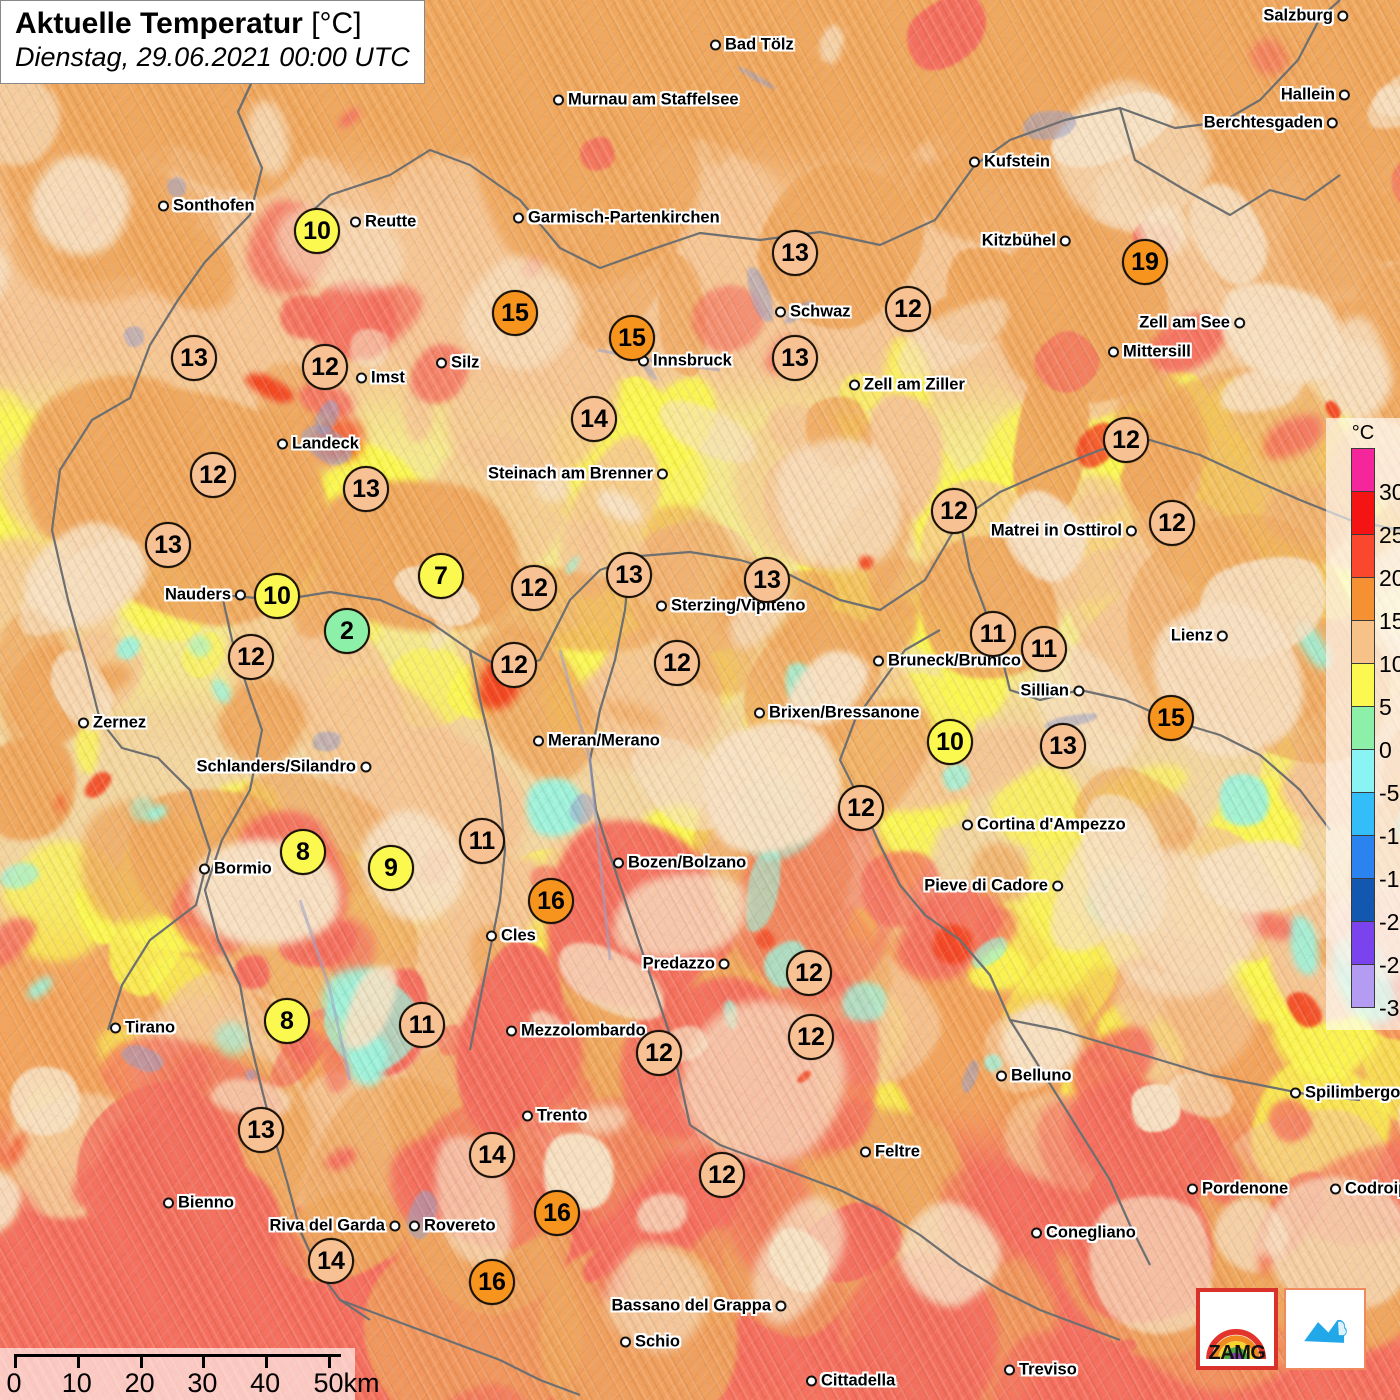 The width and height of the screenshot is (1400, 1400). I want to click on city-marker: Treviso, so click(1040, 1370).